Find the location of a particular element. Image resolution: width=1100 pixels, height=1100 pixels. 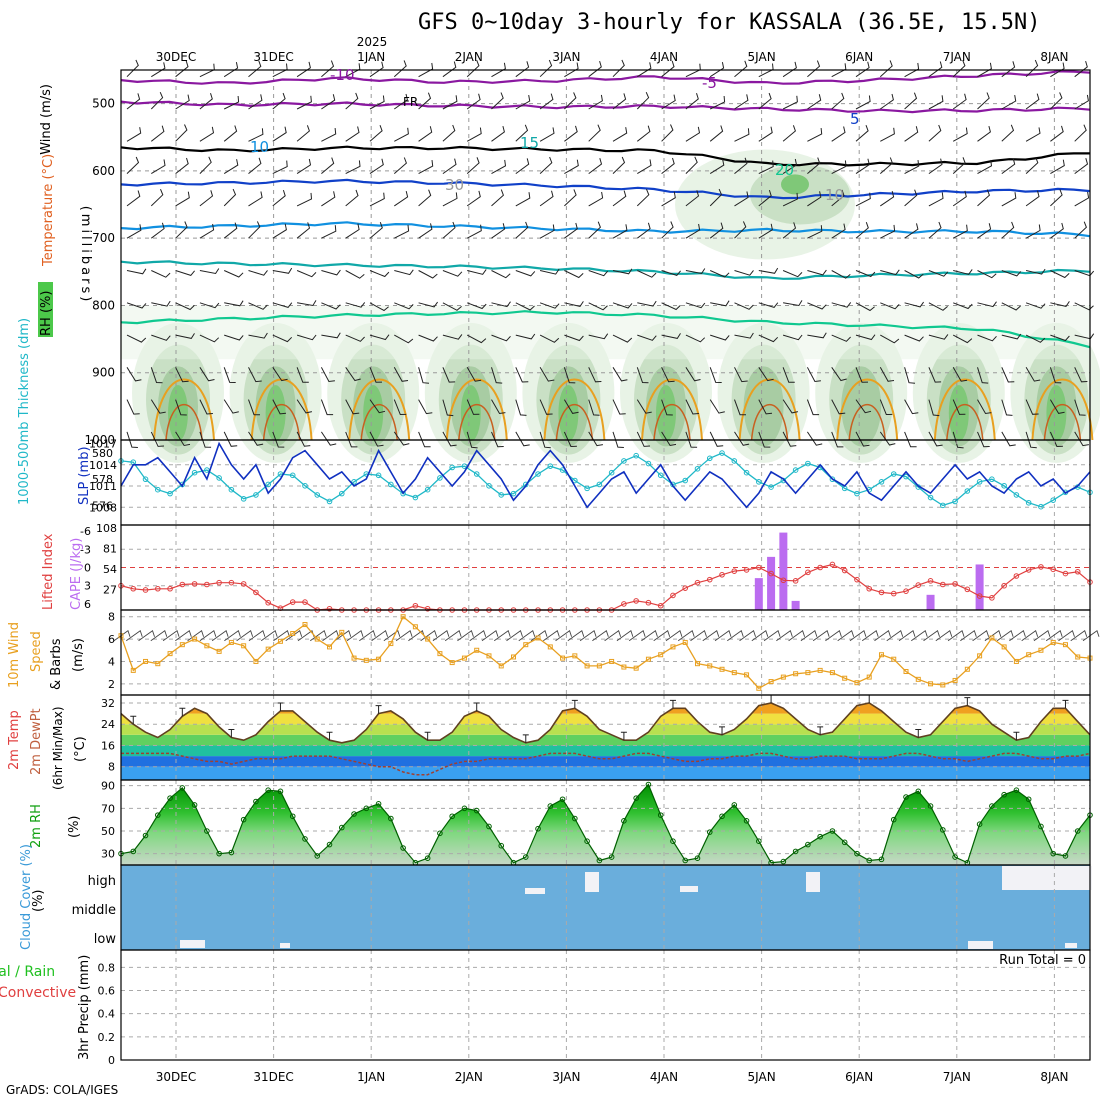

li-tick-label: 6 is located at coordinates (87, 604).